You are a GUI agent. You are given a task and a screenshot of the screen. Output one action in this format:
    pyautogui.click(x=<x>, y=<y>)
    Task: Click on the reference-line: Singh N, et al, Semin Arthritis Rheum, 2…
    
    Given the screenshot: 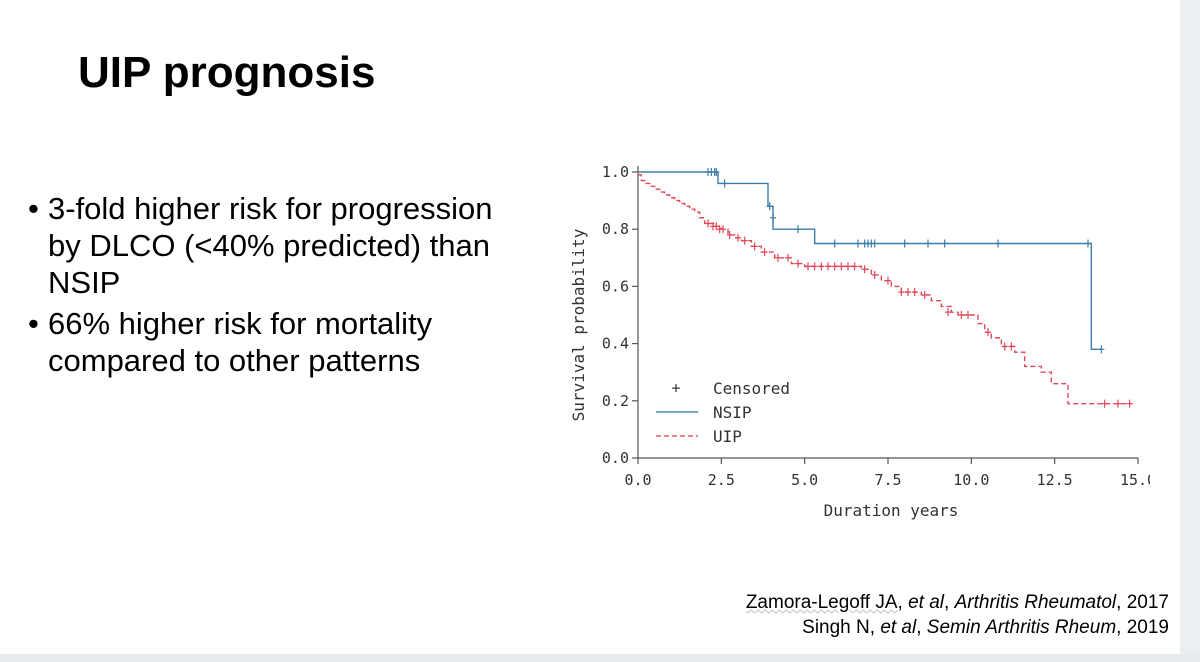 What is the action you would take?
    pyautogui.click(x=985, y=627)
    